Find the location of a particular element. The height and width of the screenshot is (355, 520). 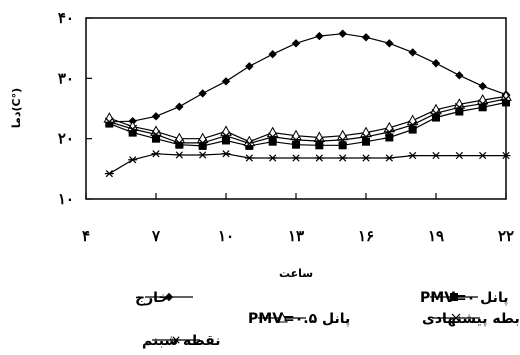

legend-item: رابطه پیشنهادی is located at coordinates (471, 319).